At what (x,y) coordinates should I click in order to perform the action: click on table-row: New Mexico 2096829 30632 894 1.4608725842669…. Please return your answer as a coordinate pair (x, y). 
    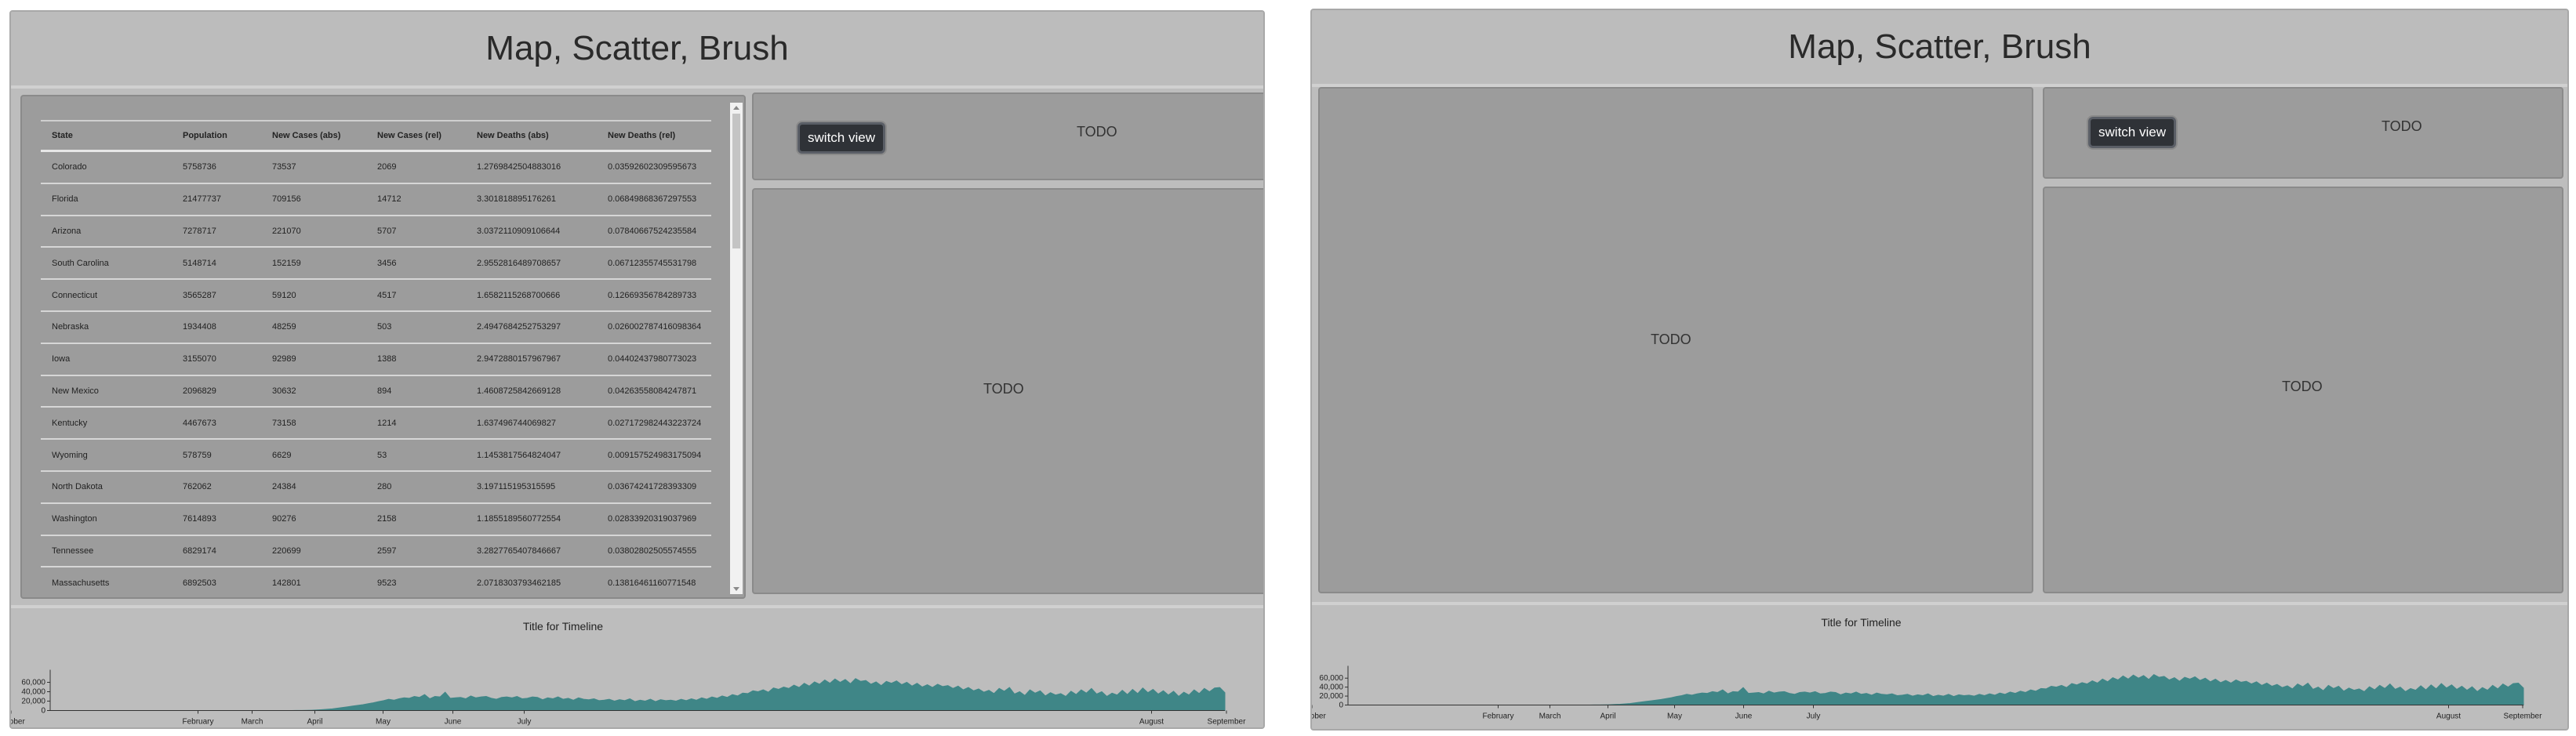
    Looking at the image, I should click on (376, 391).